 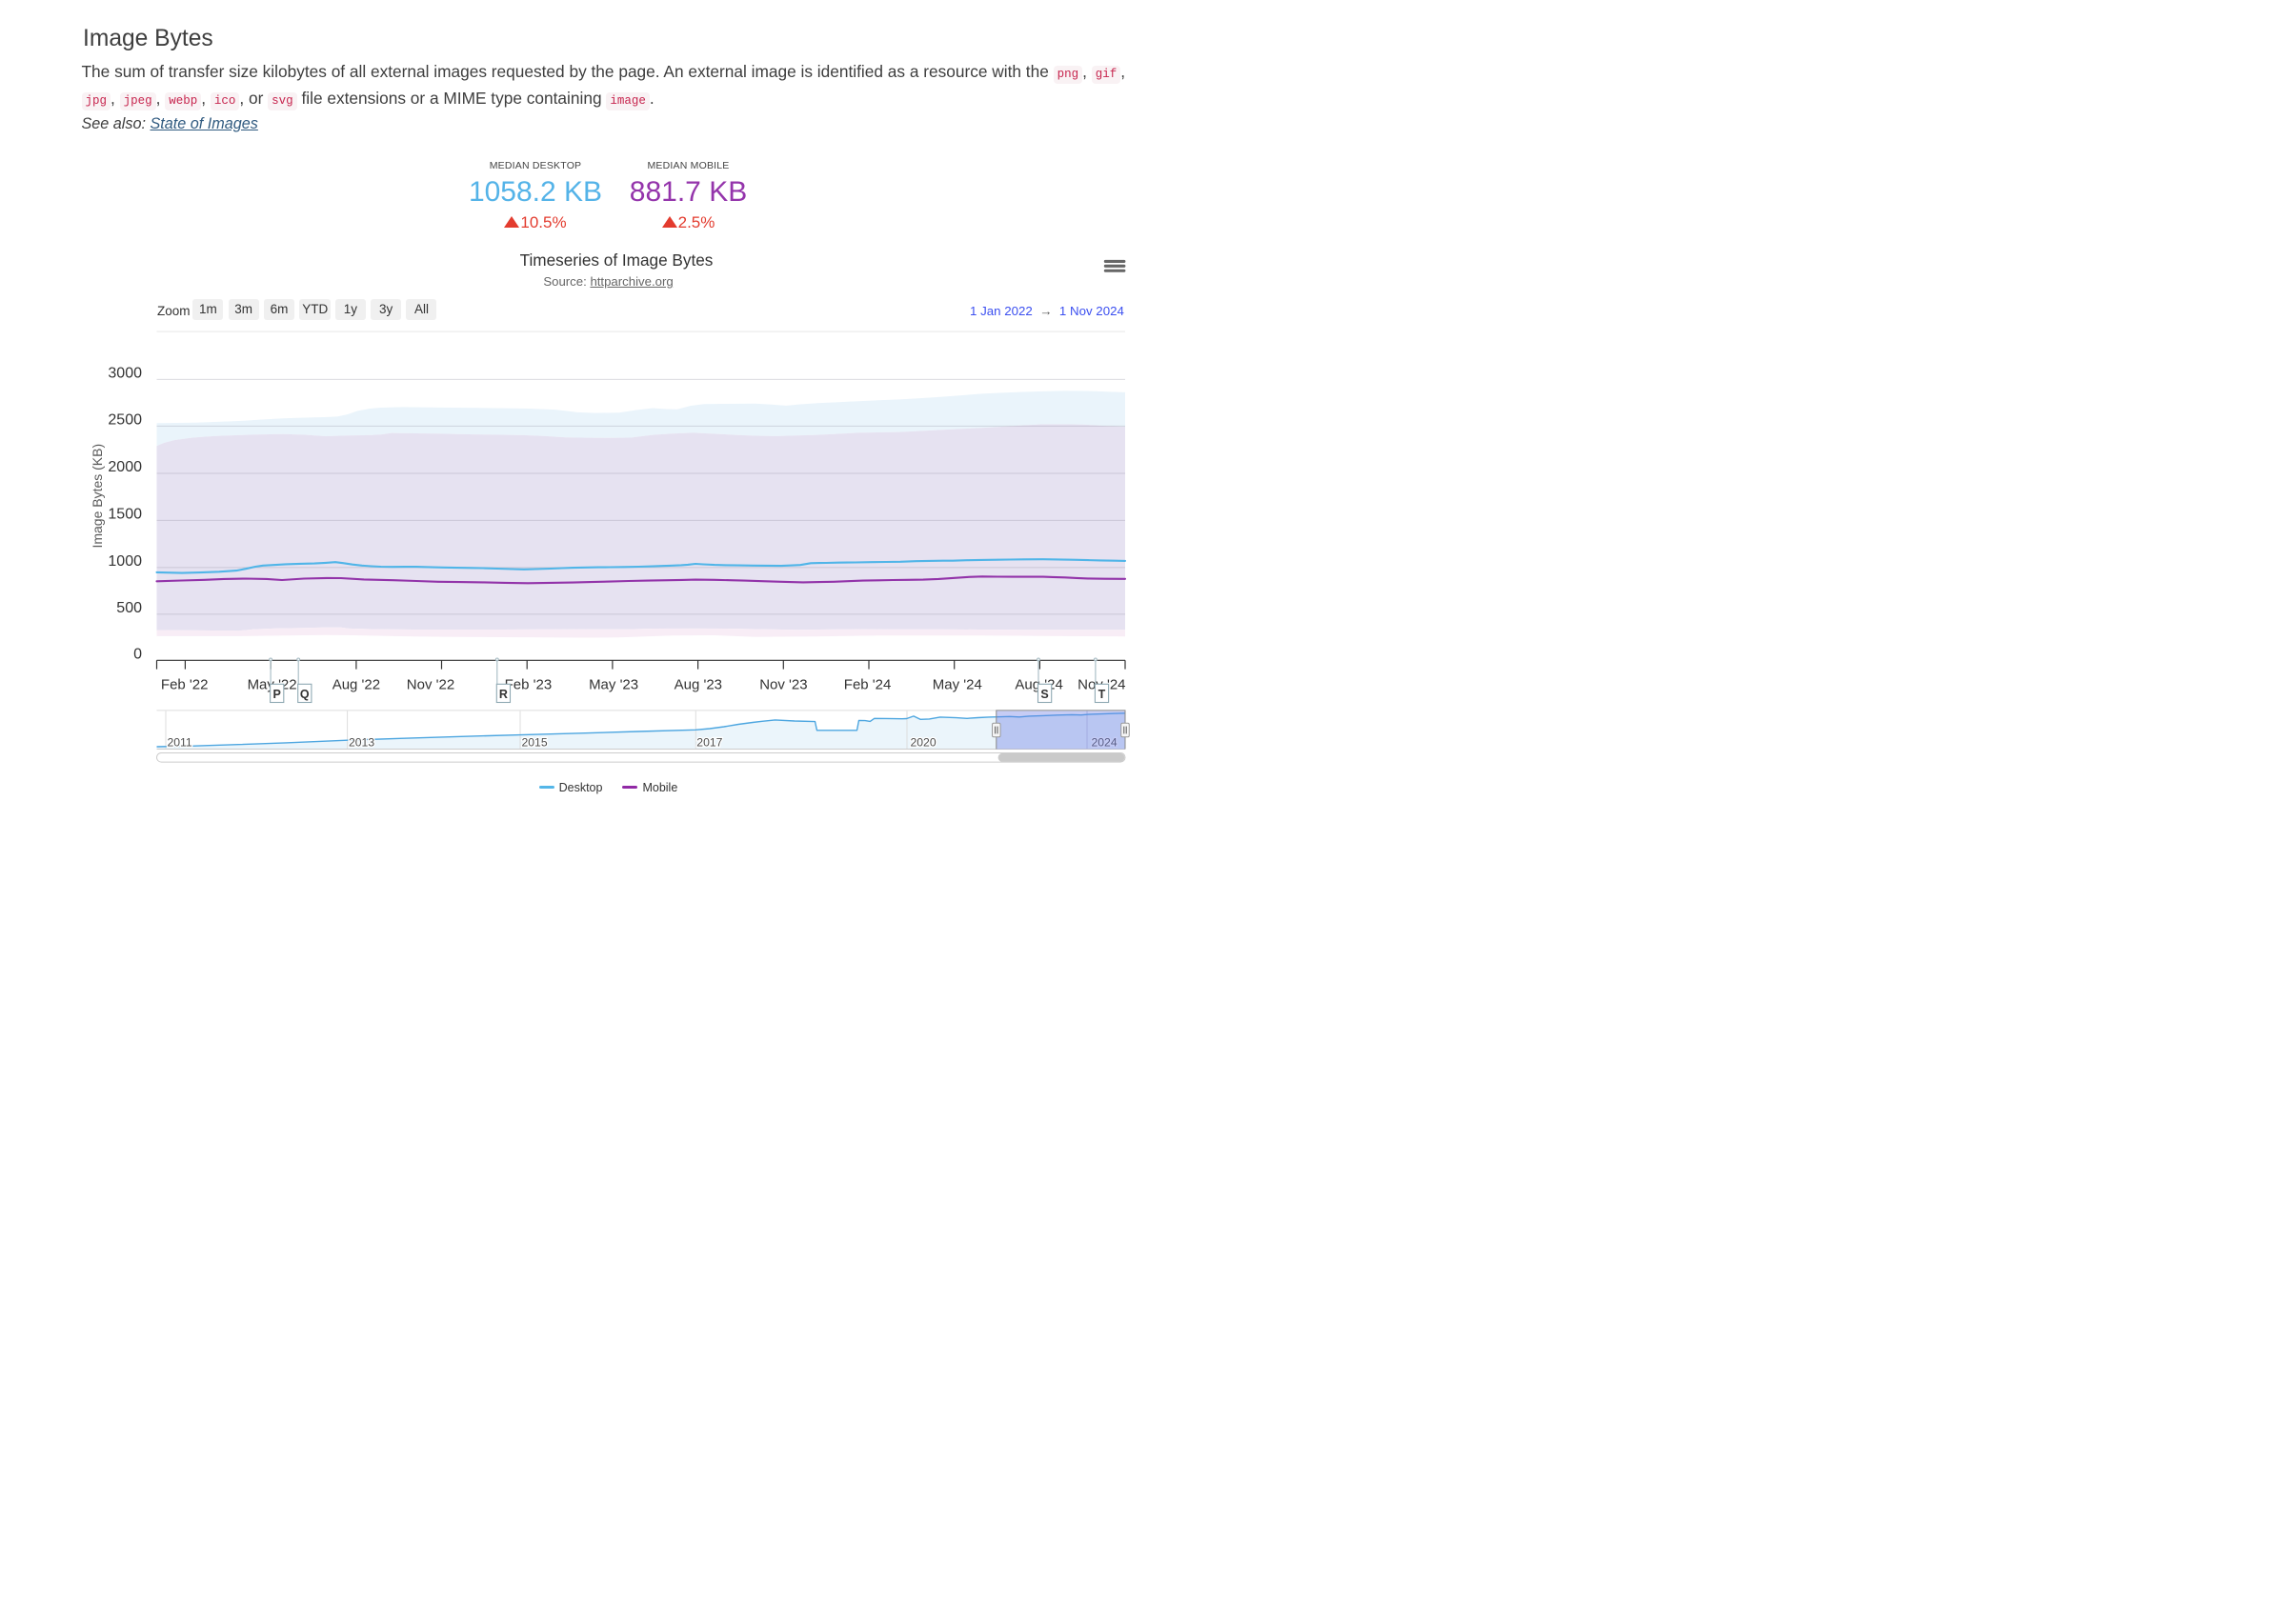 I want to click on svg-text: May '24, so click(x=957, y=685).